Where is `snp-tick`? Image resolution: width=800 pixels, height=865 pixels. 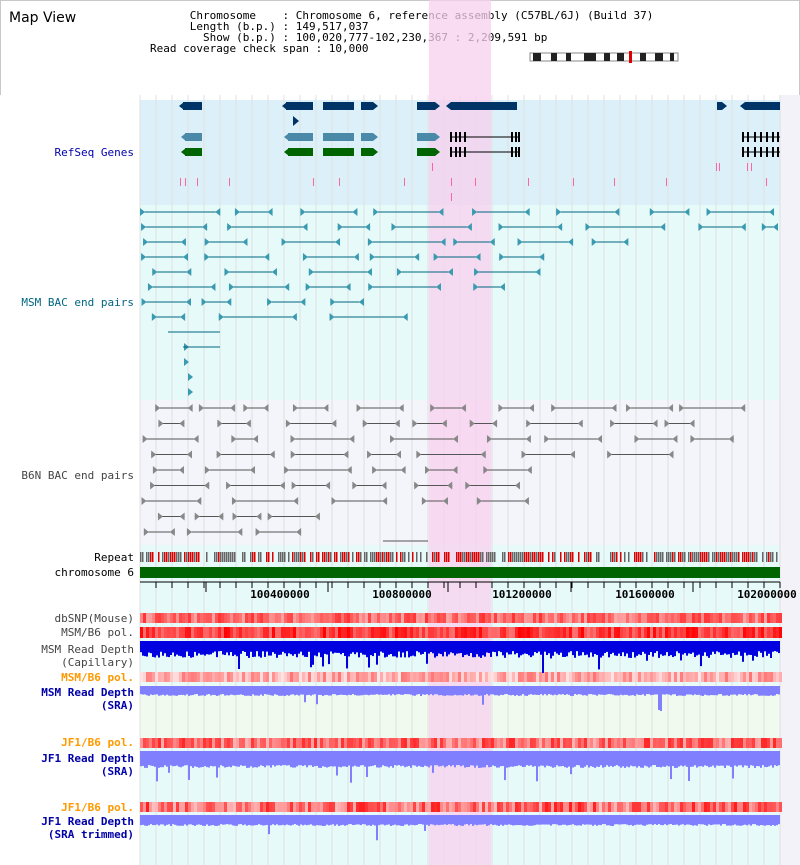
snp-tick is located at coordinates (573, 182).